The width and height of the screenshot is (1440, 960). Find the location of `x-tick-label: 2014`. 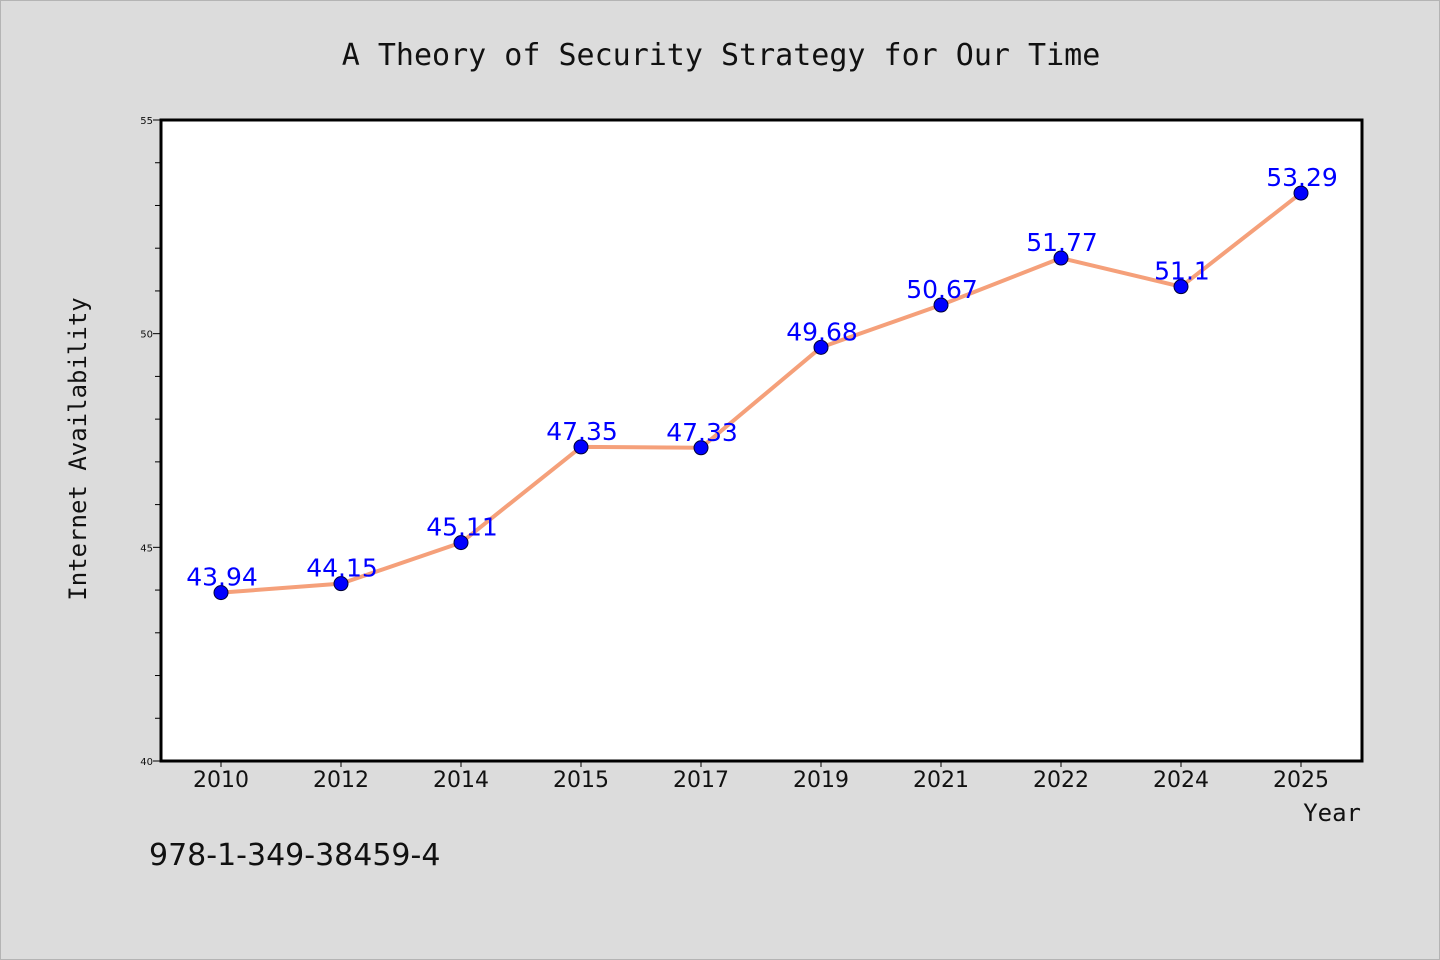

x-tick-label: 2014 is located at coordinates (461, 780).